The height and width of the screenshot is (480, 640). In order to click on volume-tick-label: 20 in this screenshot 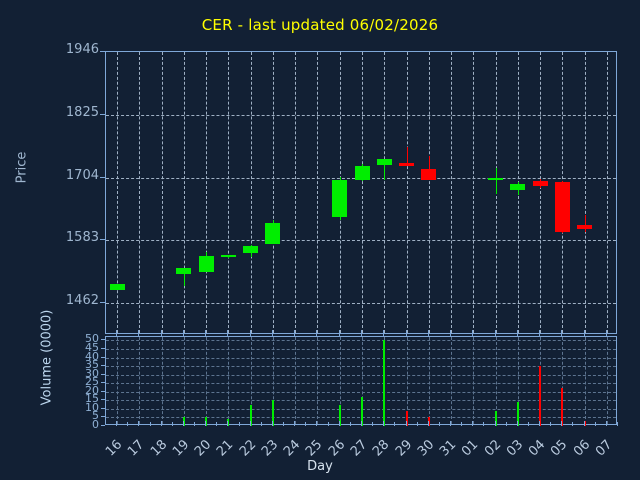, I will do `click(92, 390)`.